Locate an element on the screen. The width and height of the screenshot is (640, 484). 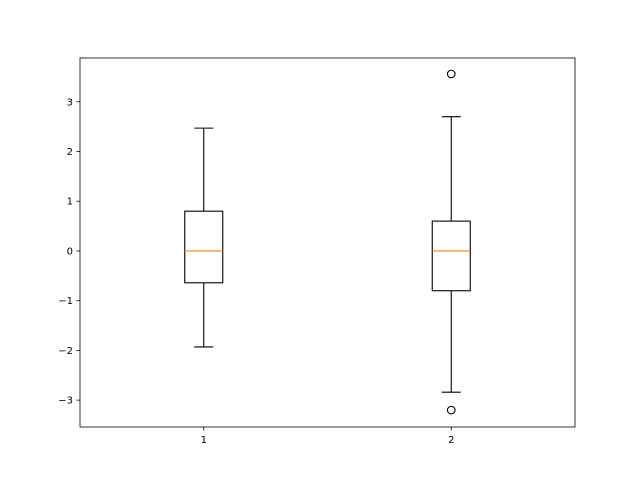
x-tick-label: 2 is located at coordinates (451, 440).